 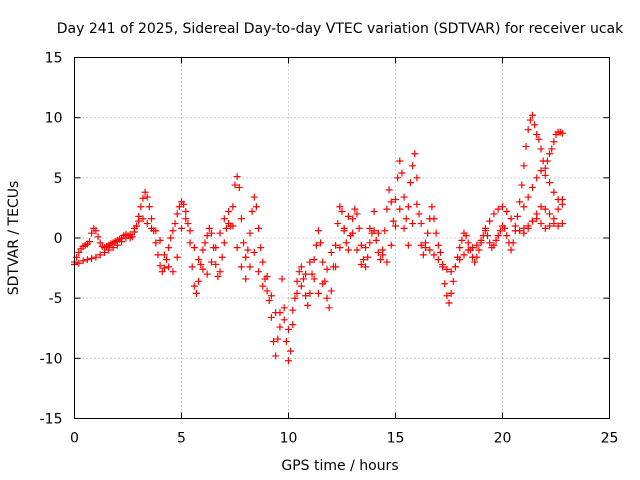 What do you see at coordinates (54, 59) in the screenshot?
I see `y-tick-label: 15` at bounding box center [54, 59].